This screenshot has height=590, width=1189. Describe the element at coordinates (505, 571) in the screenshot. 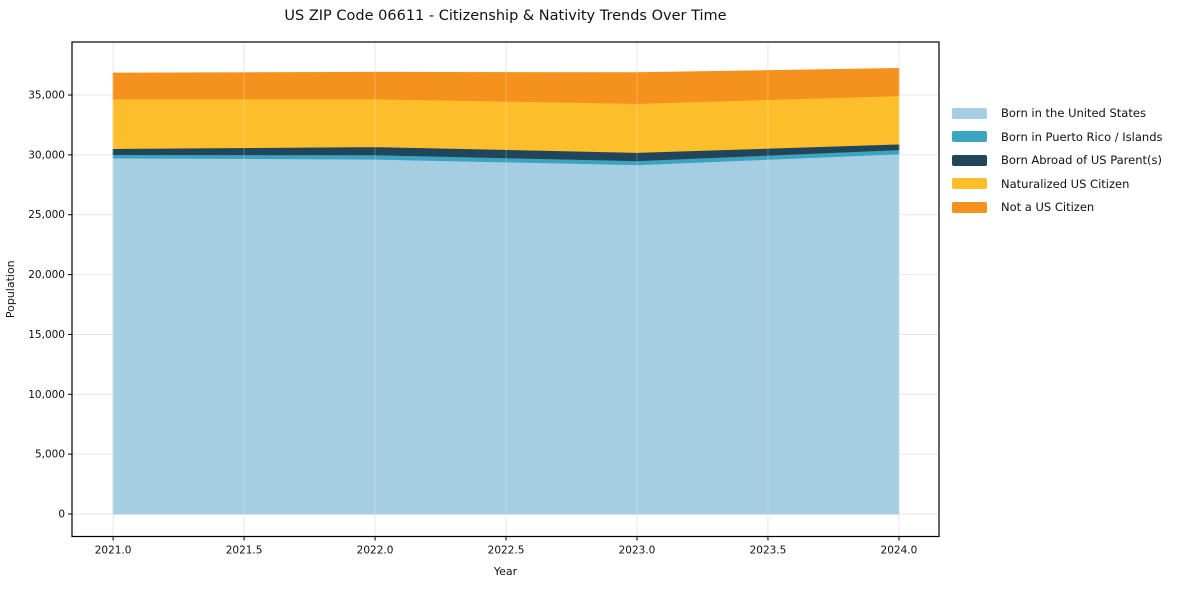

I see `x-axis-label: Year` at that location.